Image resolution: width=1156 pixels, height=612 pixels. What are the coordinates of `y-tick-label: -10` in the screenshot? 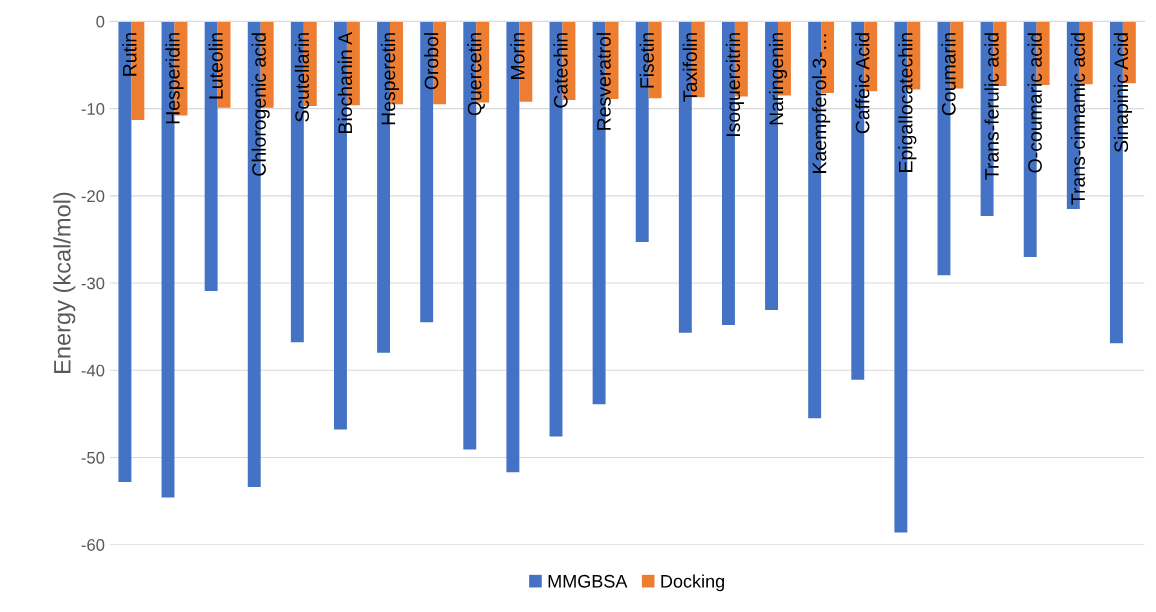 It's located at (93, 109).